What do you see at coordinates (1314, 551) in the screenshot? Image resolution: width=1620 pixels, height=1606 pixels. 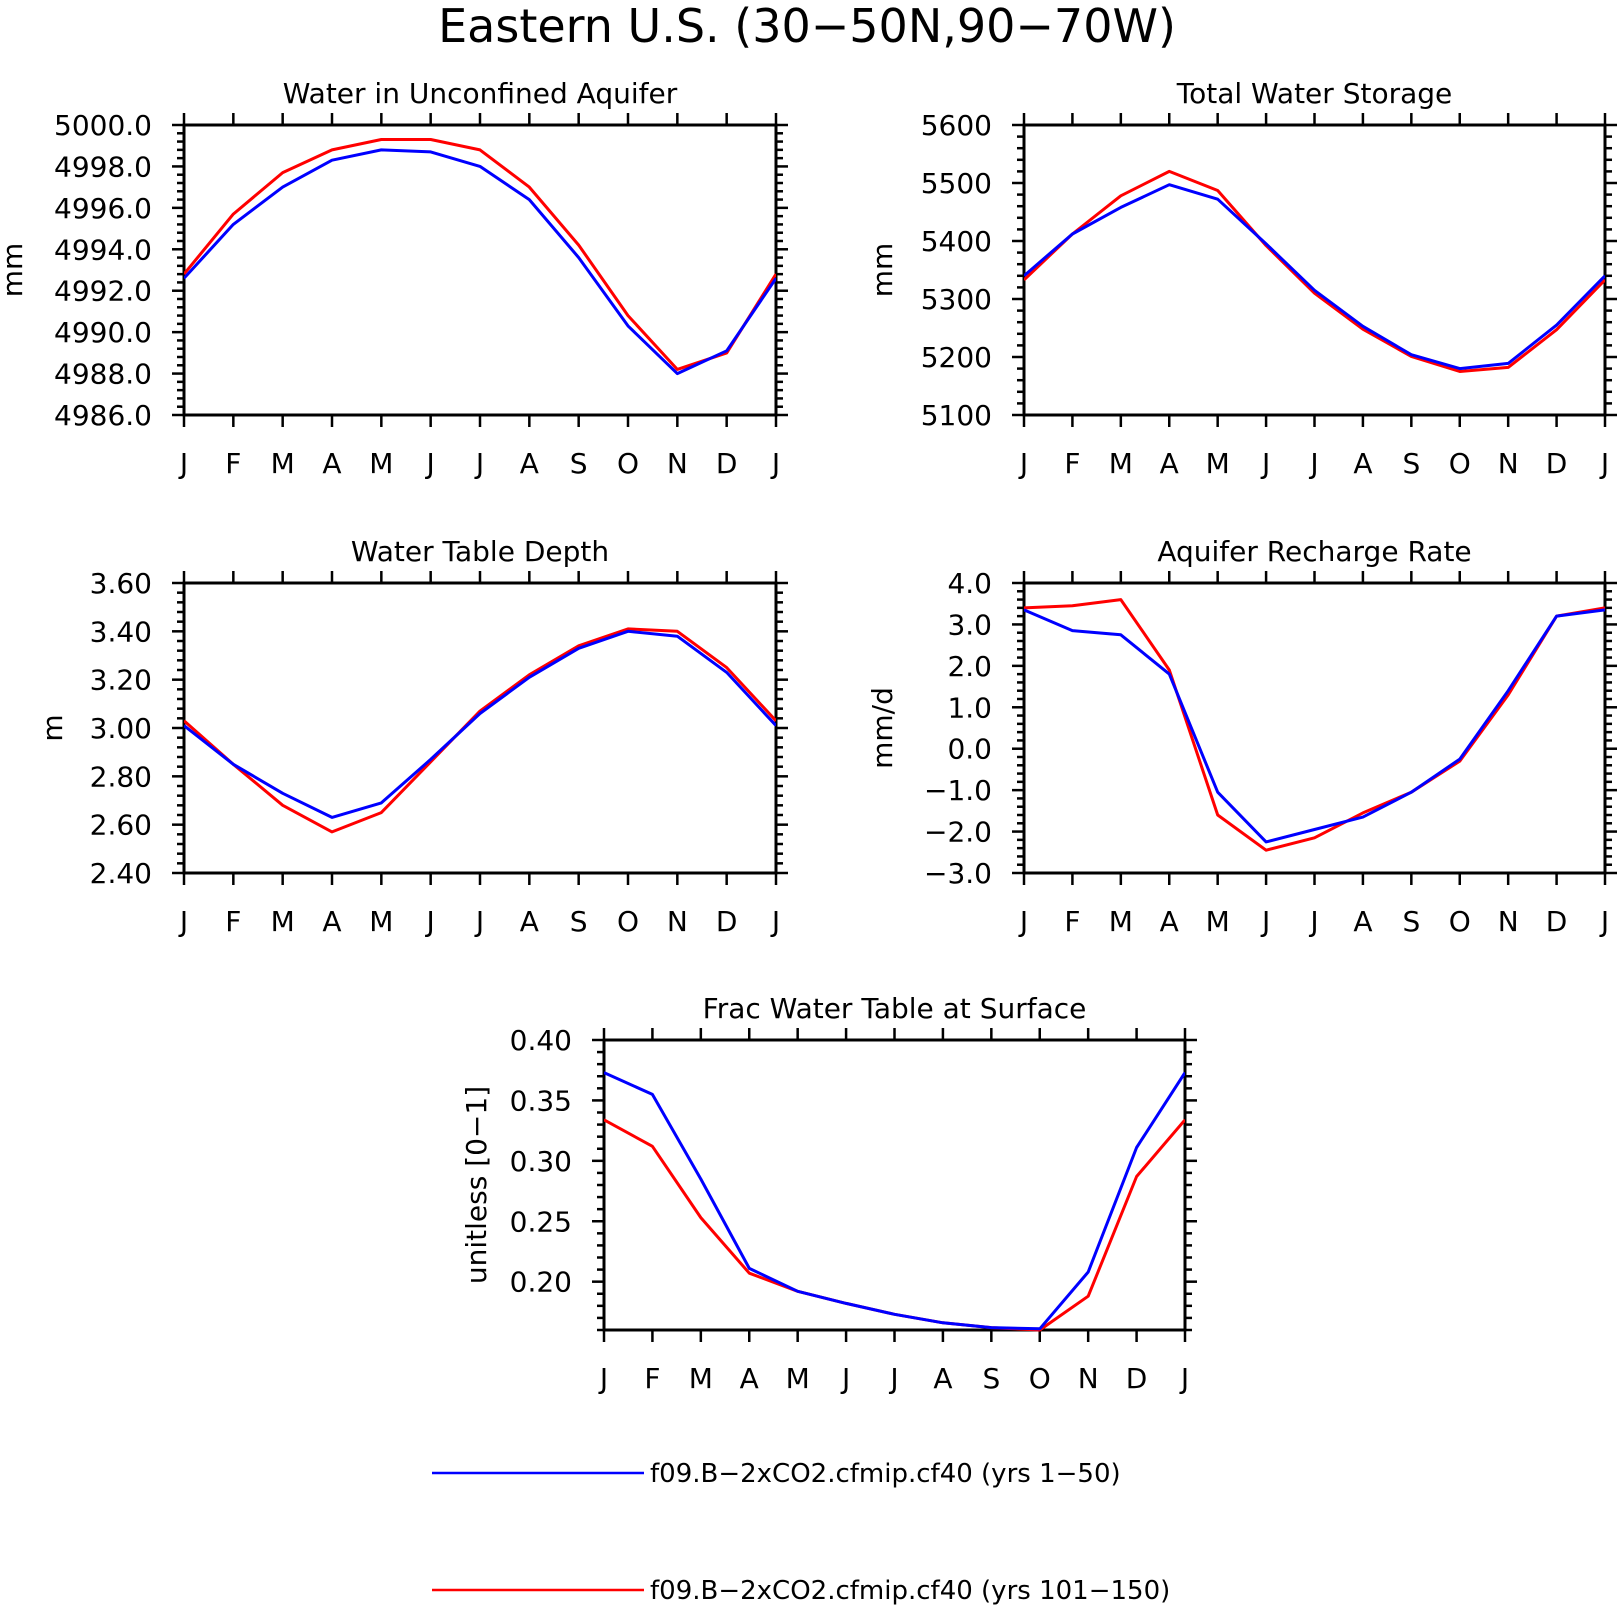 I see `chart-title: Aquifer Recharge Rate` at bounding box center [1314, 551].